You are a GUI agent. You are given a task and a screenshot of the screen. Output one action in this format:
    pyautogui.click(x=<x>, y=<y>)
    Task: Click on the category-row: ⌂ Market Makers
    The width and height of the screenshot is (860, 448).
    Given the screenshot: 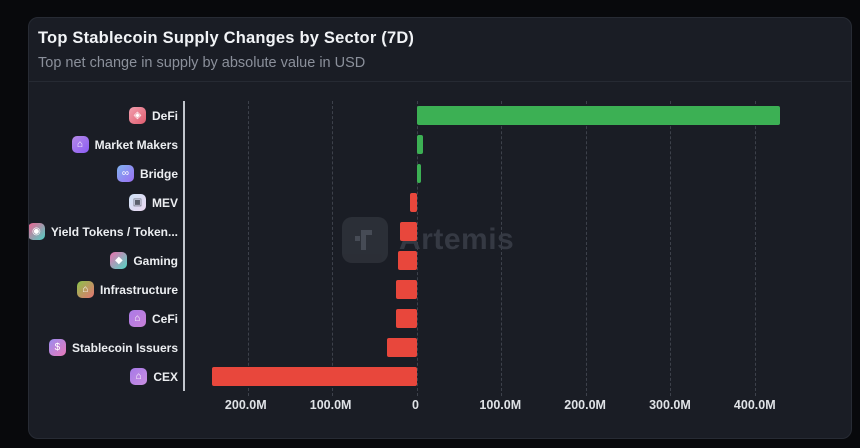 What is the action you would take?
    pyautogui.click(x=107, y=144)
    